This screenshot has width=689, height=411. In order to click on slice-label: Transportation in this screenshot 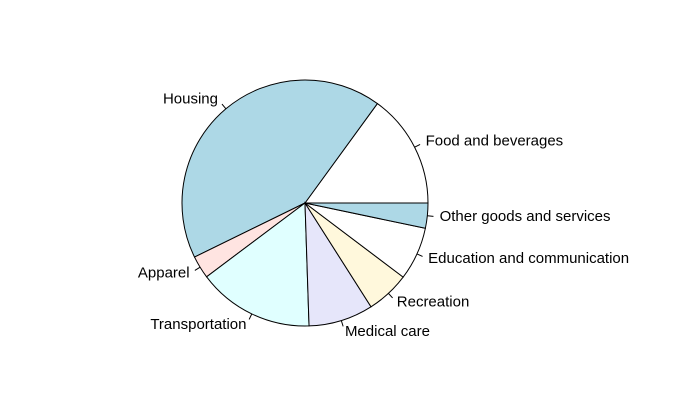, I will do `click(198, 324)`.